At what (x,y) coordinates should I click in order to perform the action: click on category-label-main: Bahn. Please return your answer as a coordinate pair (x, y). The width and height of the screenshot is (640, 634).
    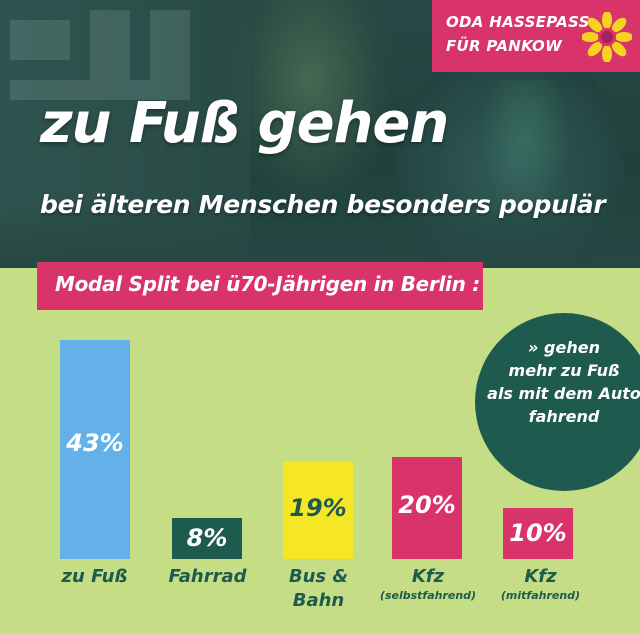
    Looking at the image, I should click on (318, 600).